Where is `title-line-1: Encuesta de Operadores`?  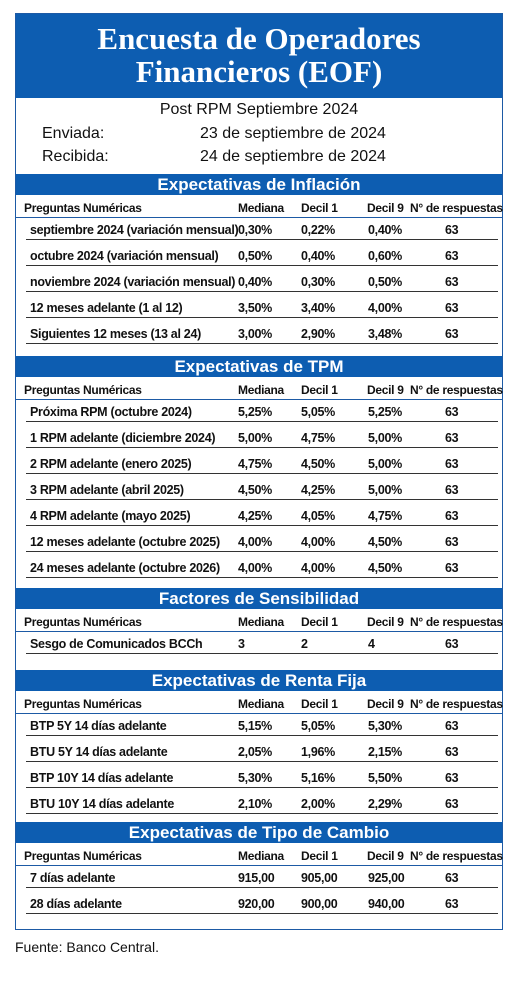 title-line-1: Encuesta de Operadores is located at coordinates (259, 38).